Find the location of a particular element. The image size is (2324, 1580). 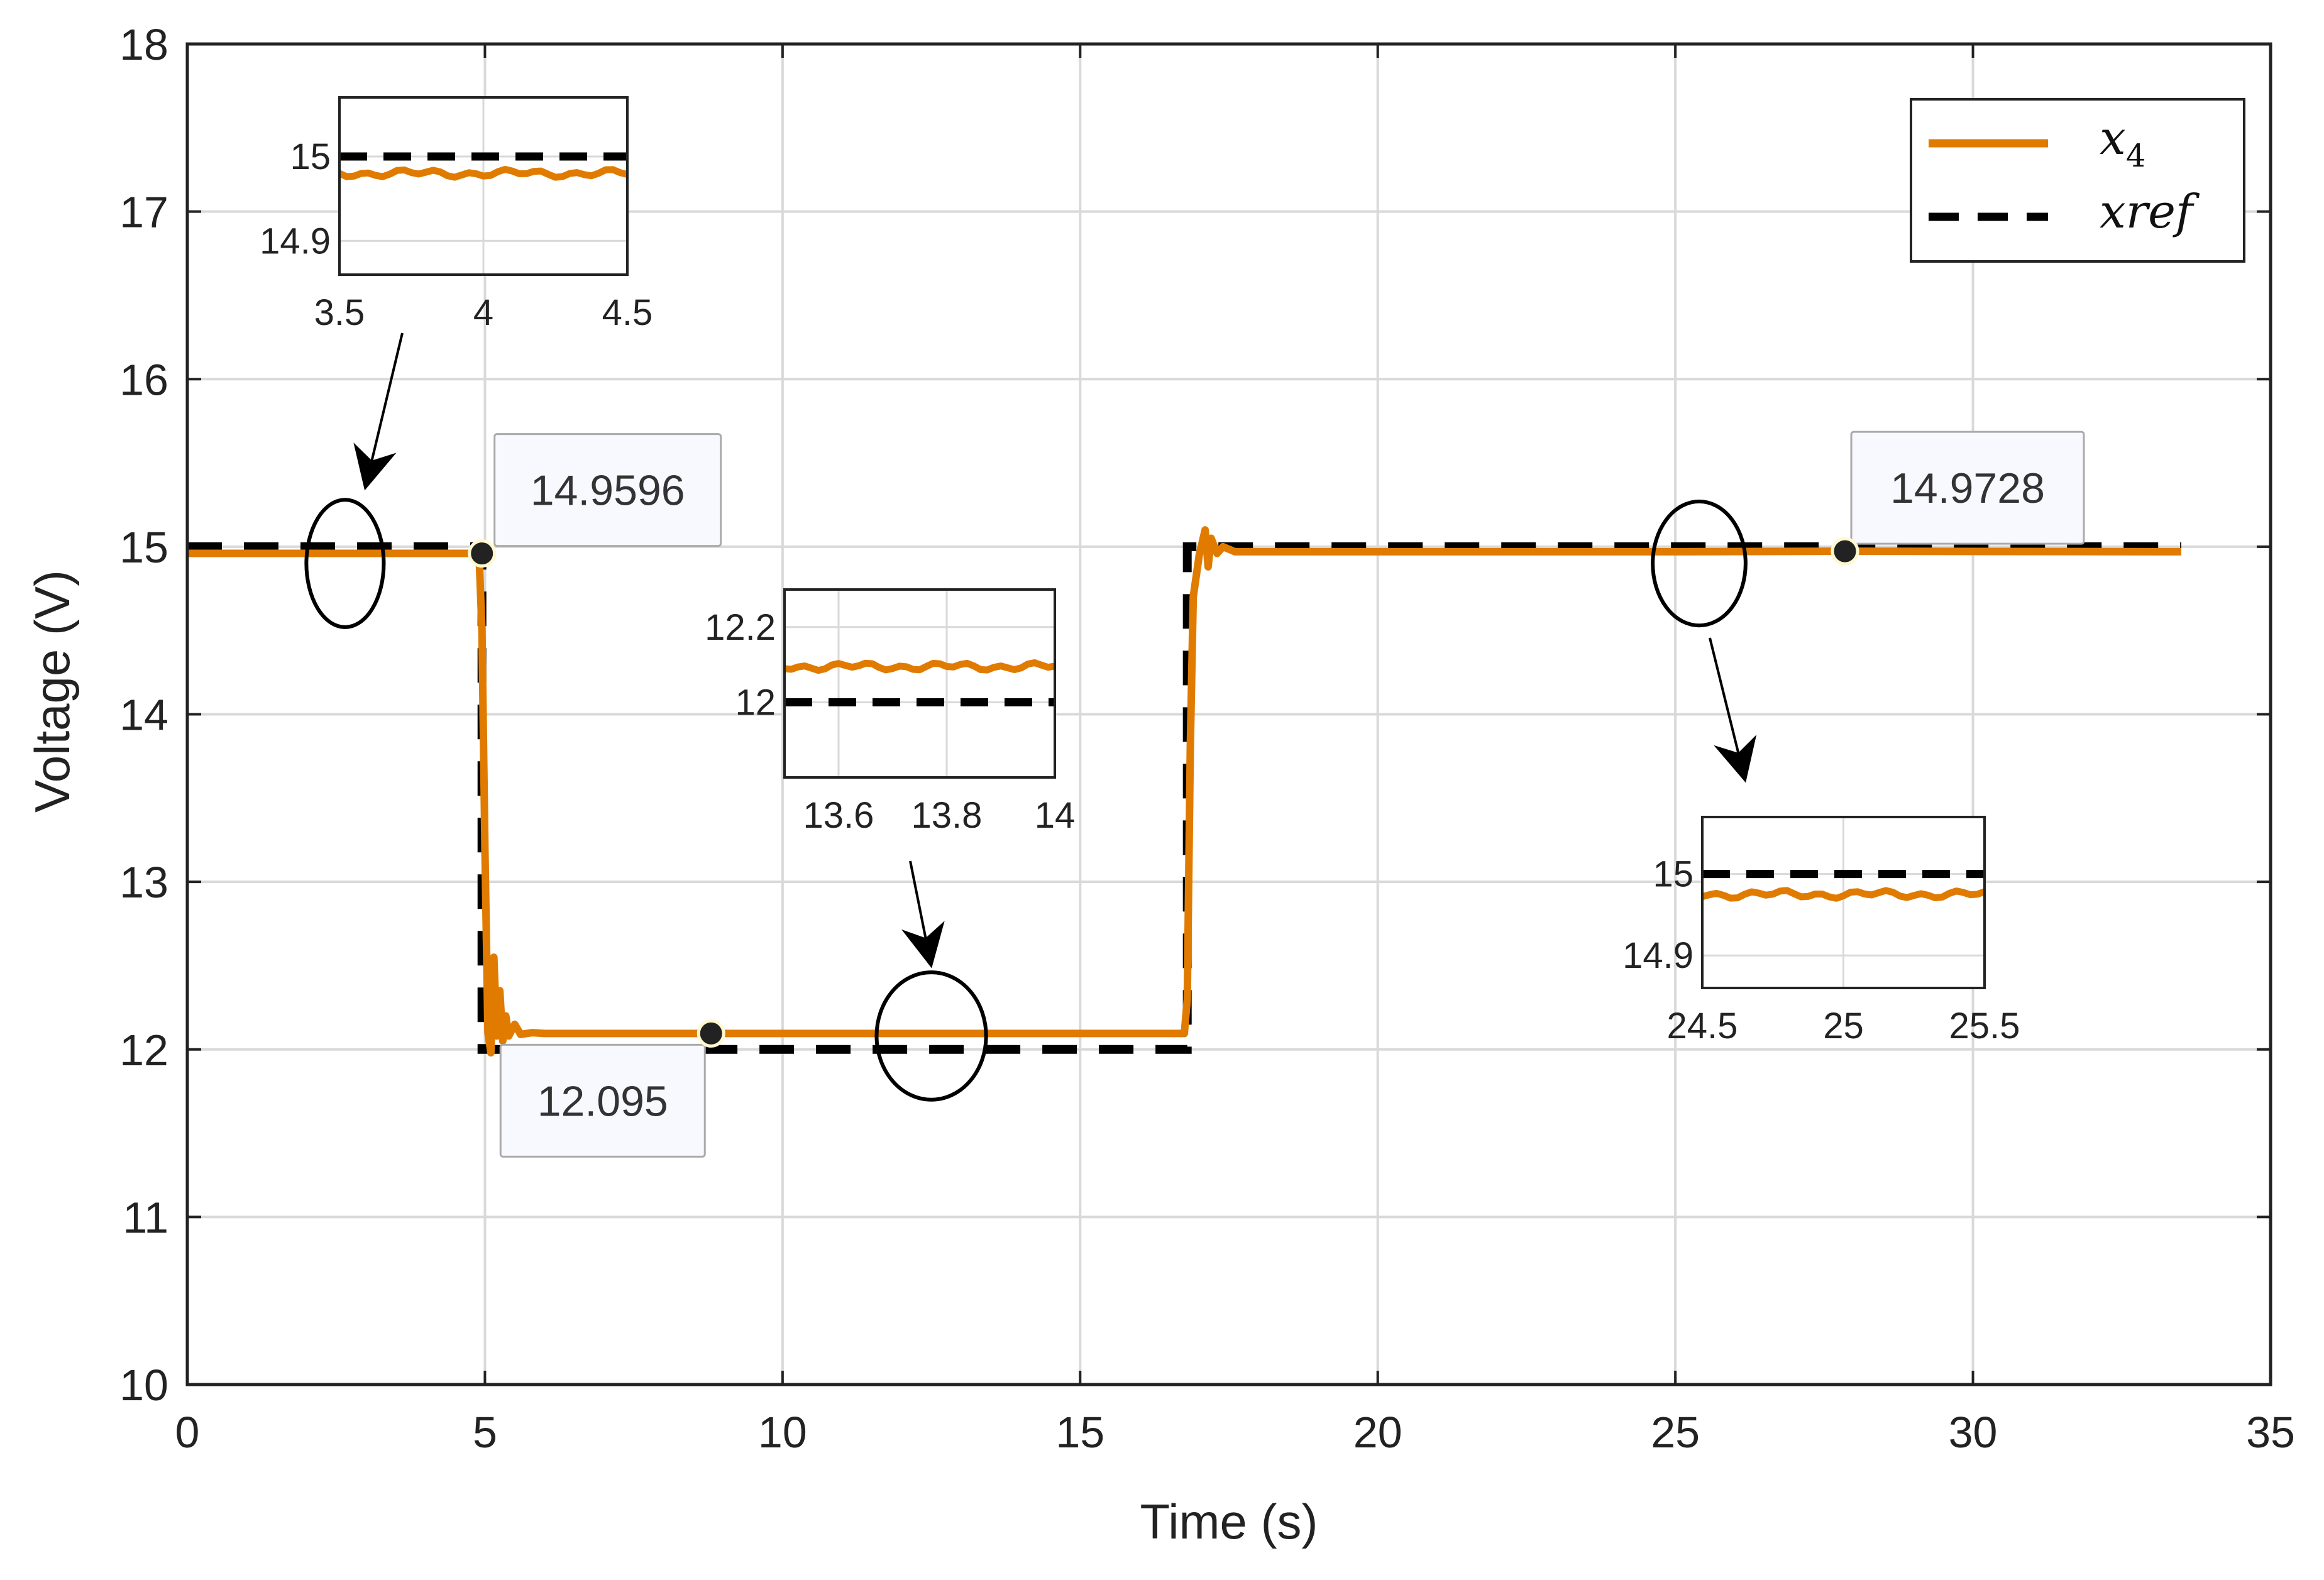

y-tick-label: 10 is located at coordinates (143, 1385).